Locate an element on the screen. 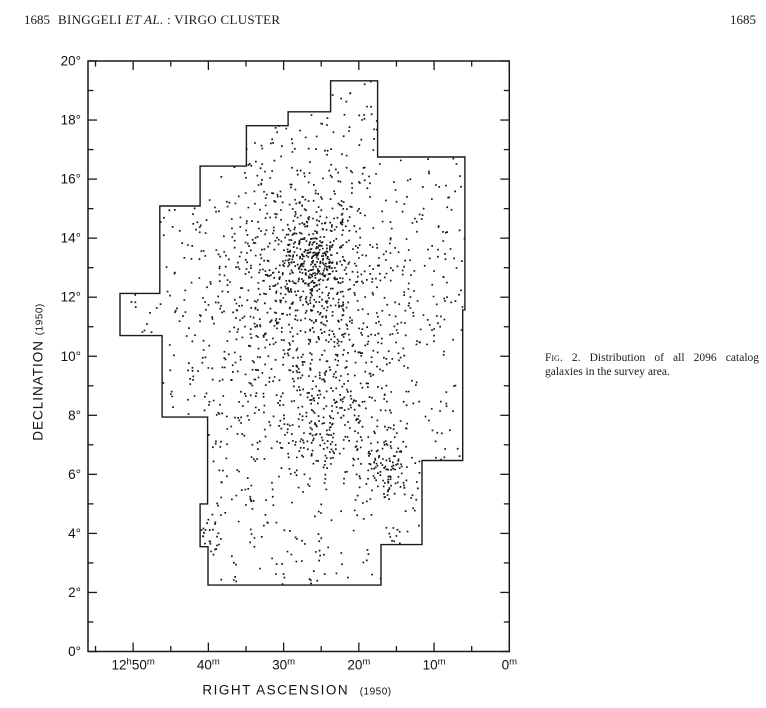 This screenshot has width=766, height=708. x-tick-label: 0m is located at coordinates (510, 665).